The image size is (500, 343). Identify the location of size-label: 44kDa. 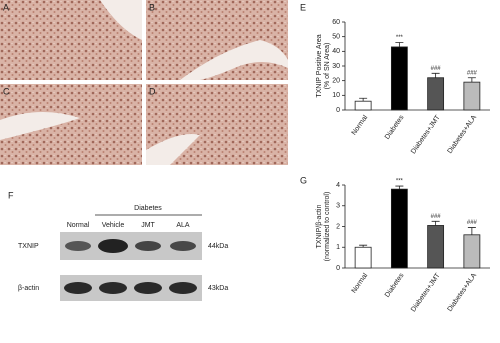
(218, 246).